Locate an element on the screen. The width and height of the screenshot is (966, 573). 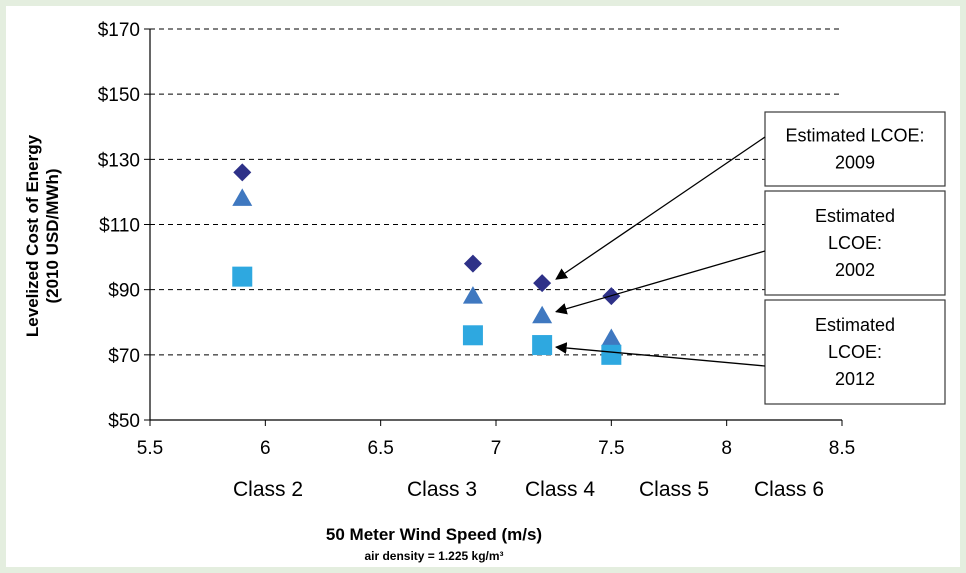
y-tick-label: $50 is located at coordinates (124, 421).